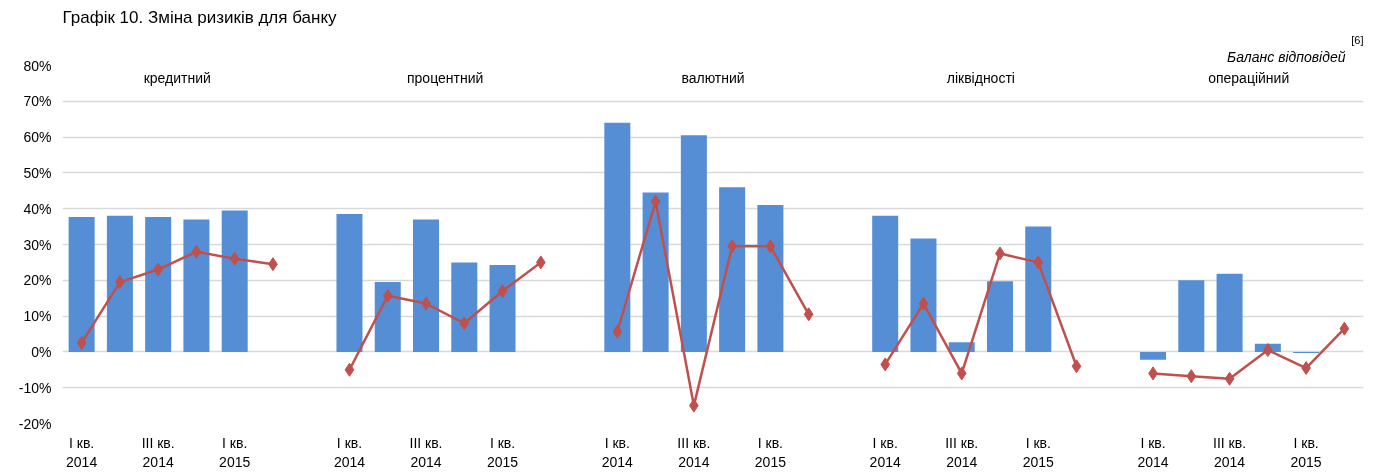 The width and height of the screenshot is (1373, 472). I want to click on annotation: кредитний, so click(177, 78).